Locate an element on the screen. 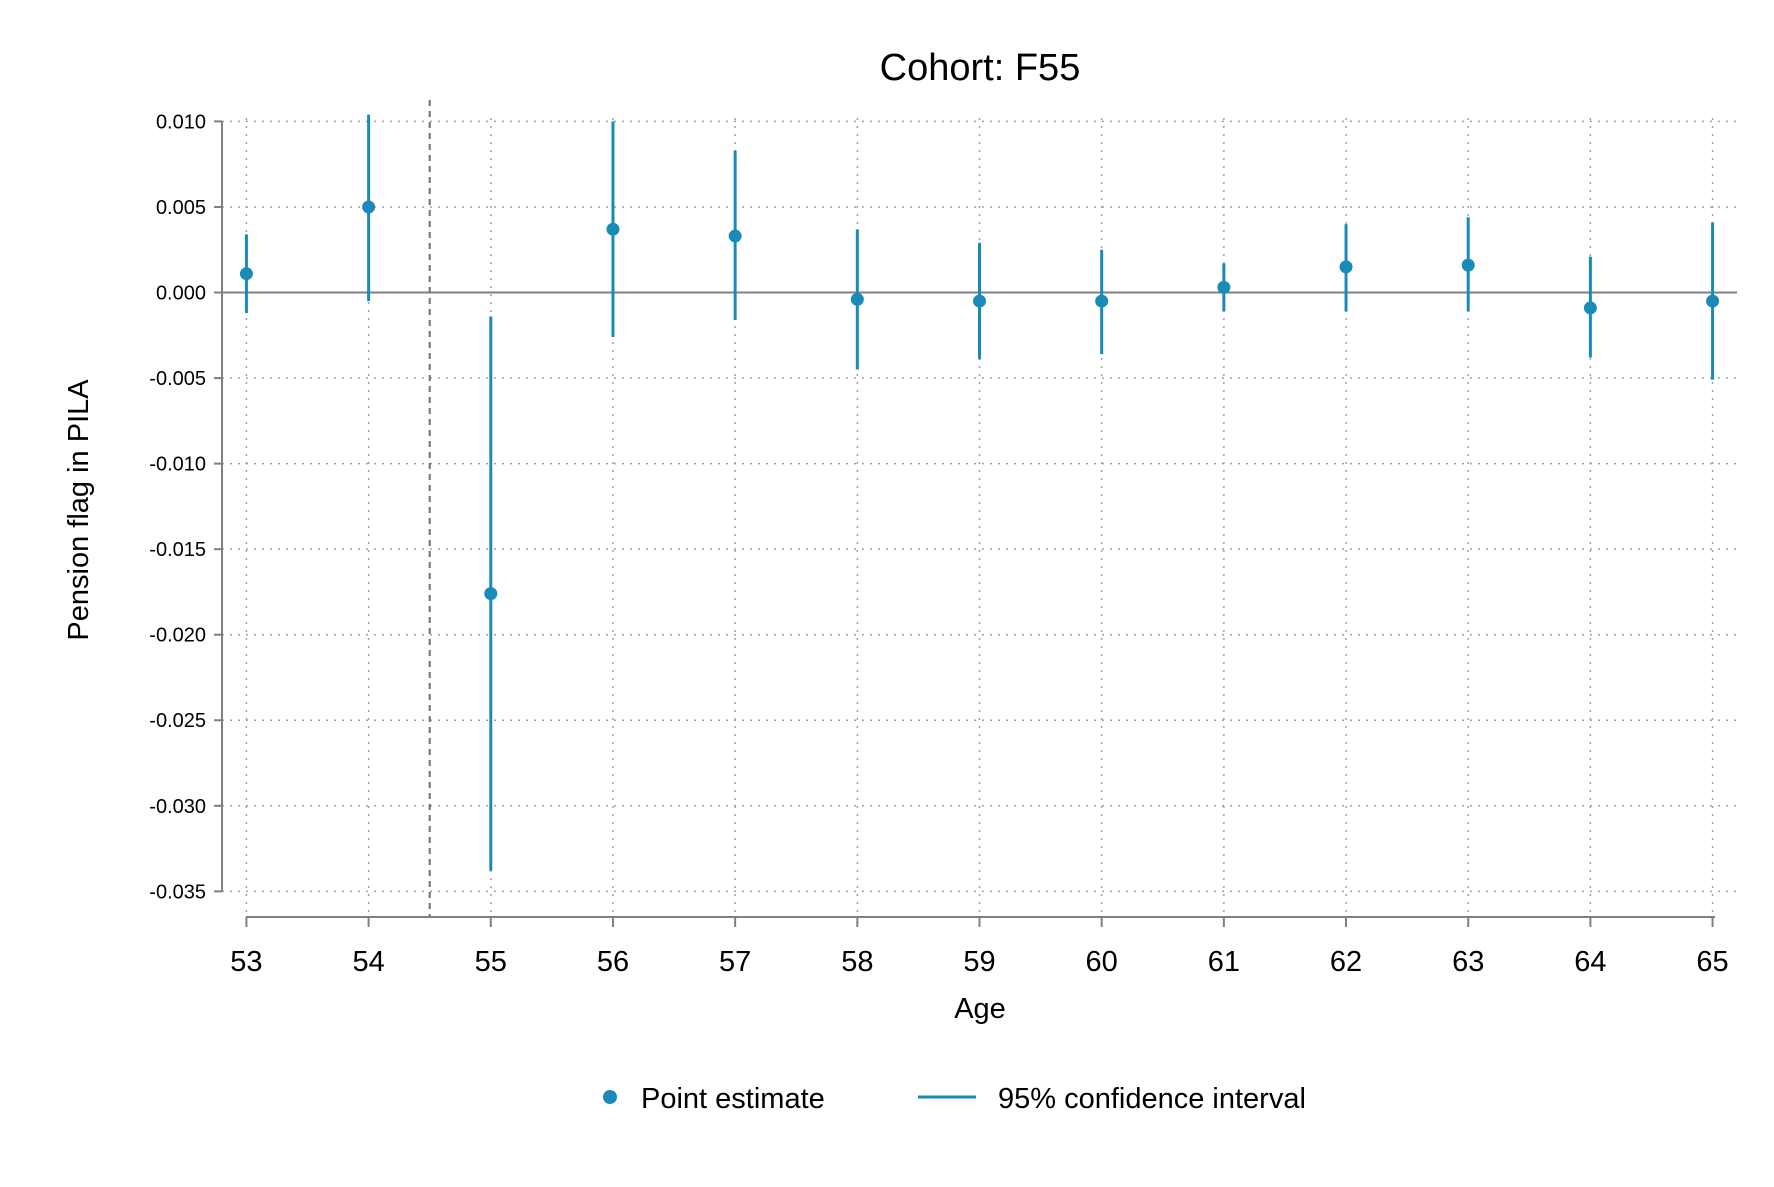 This screenshot has height=1187, width=1774. y-tick-label: -0.025 is located at coordinates (177, 721).